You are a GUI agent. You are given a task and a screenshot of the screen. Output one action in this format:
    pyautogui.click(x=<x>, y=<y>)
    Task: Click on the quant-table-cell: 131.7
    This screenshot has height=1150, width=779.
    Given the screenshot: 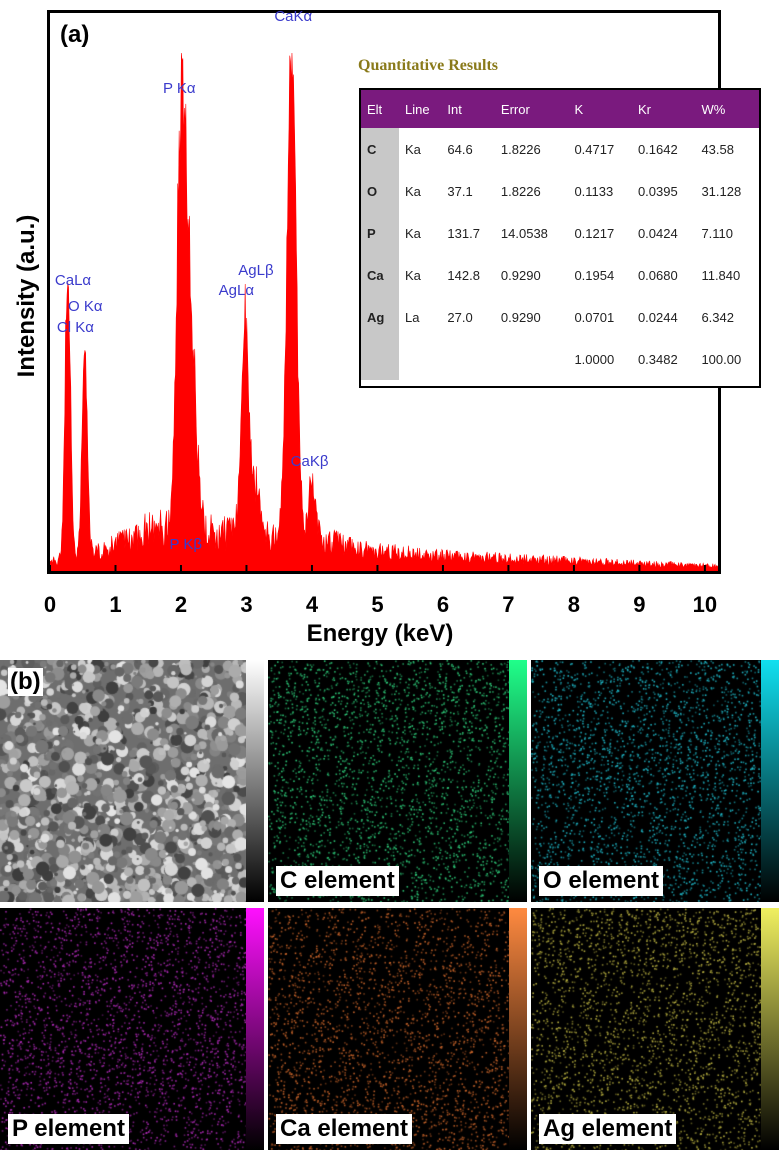 What is the action you would take?
    pyautogui.click(x=463, y=233)
    